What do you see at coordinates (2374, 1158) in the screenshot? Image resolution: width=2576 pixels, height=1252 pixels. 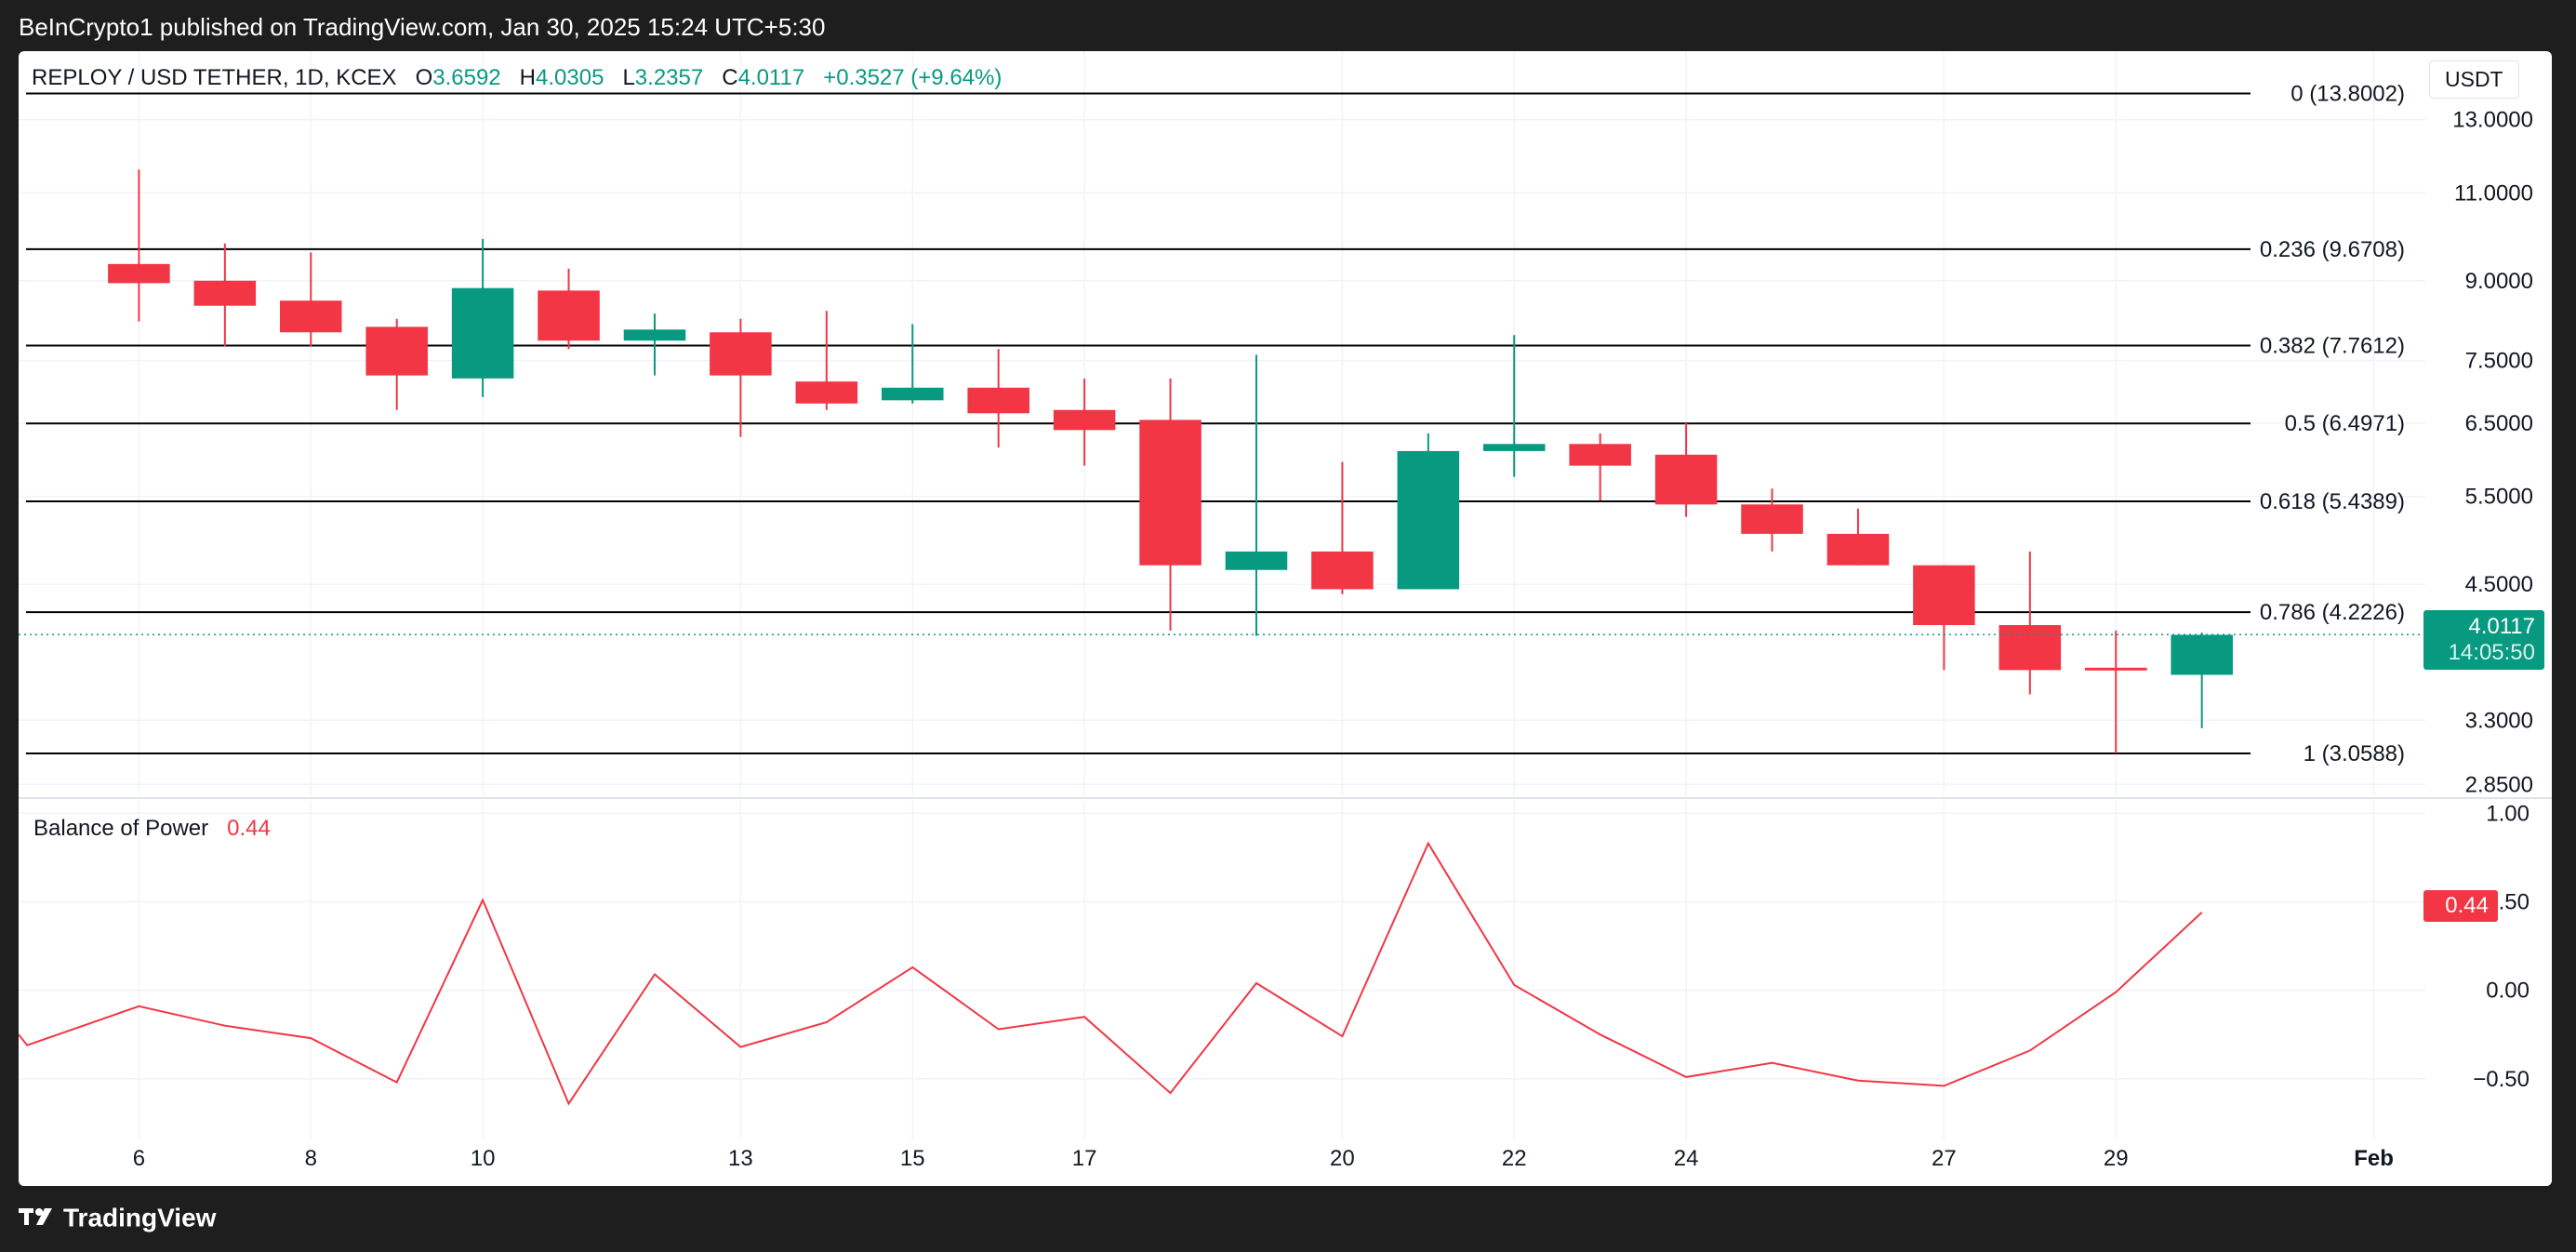 I see `time-tick-label: Feb` at bounding box center [2374, 1158].